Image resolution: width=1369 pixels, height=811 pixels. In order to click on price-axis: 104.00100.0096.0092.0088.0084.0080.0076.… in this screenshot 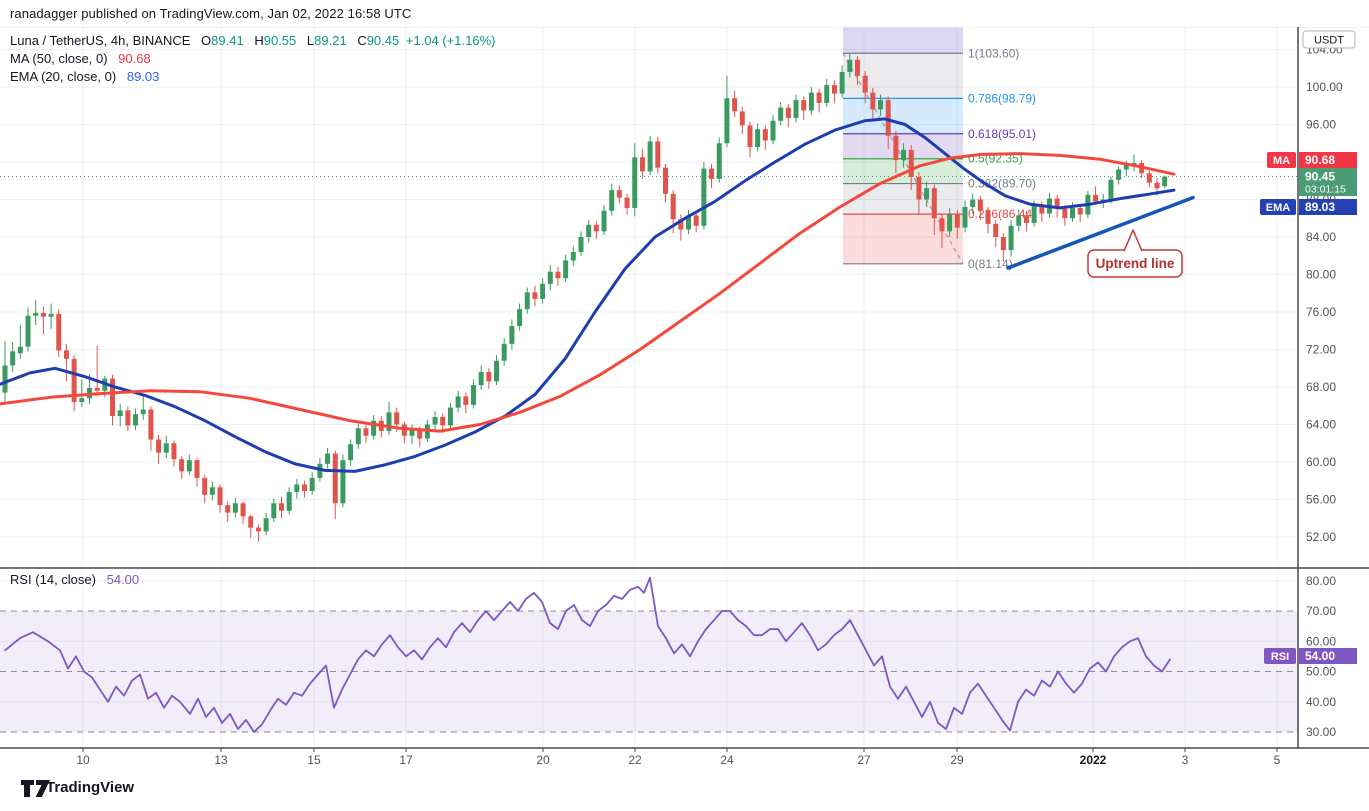, I will do `click(1324, 391)`.